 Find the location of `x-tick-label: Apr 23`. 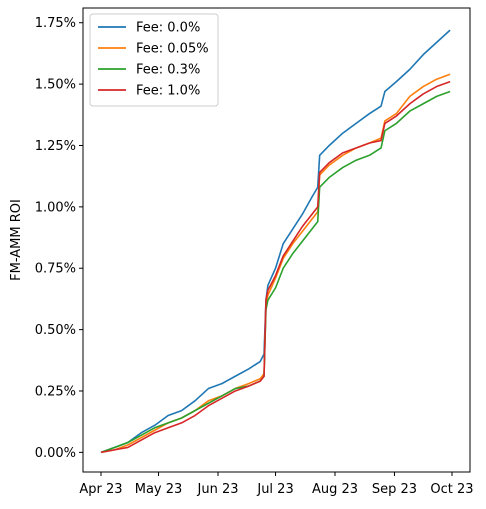

x-tick-label: Apr 23 is located at coordinates (100, 489).